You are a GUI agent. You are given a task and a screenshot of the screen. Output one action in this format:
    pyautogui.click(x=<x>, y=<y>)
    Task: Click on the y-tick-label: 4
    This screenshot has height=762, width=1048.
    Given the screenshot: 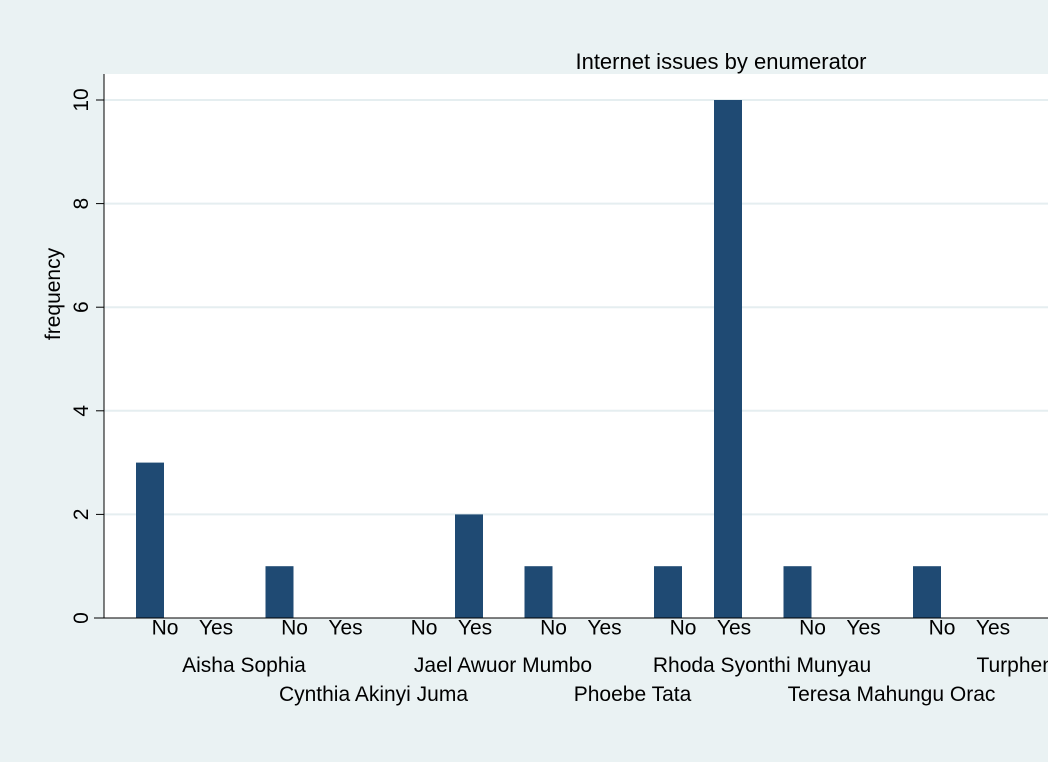 What is the action you would take?
    pyautogui.click(x=81, y=411)
    